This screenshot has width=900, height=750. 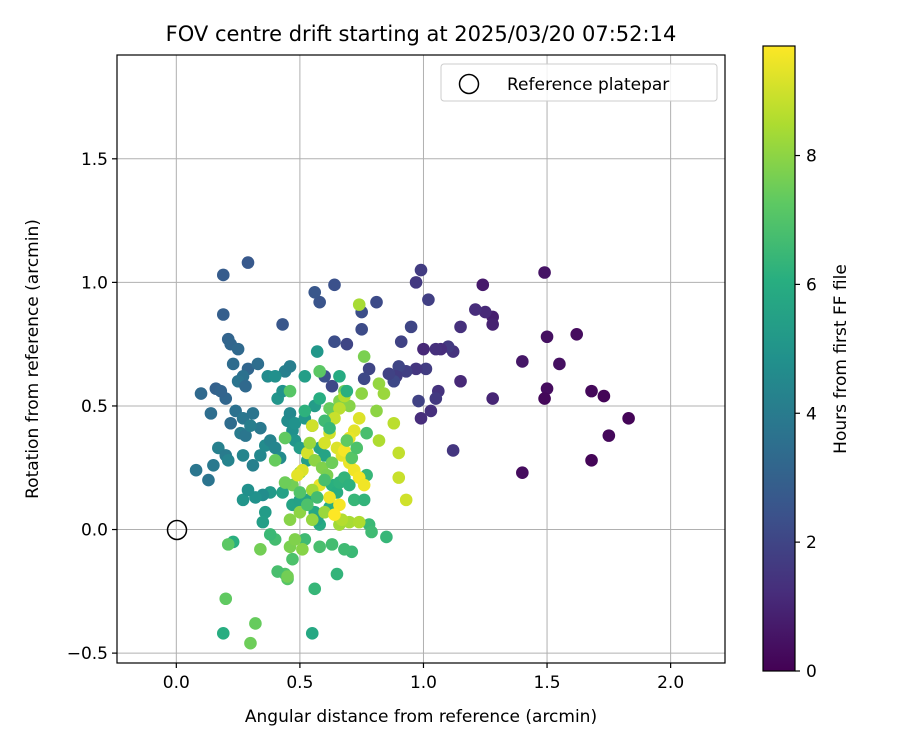 I want to click on x-tick-label: 0.5, so click(x=299, y=683).